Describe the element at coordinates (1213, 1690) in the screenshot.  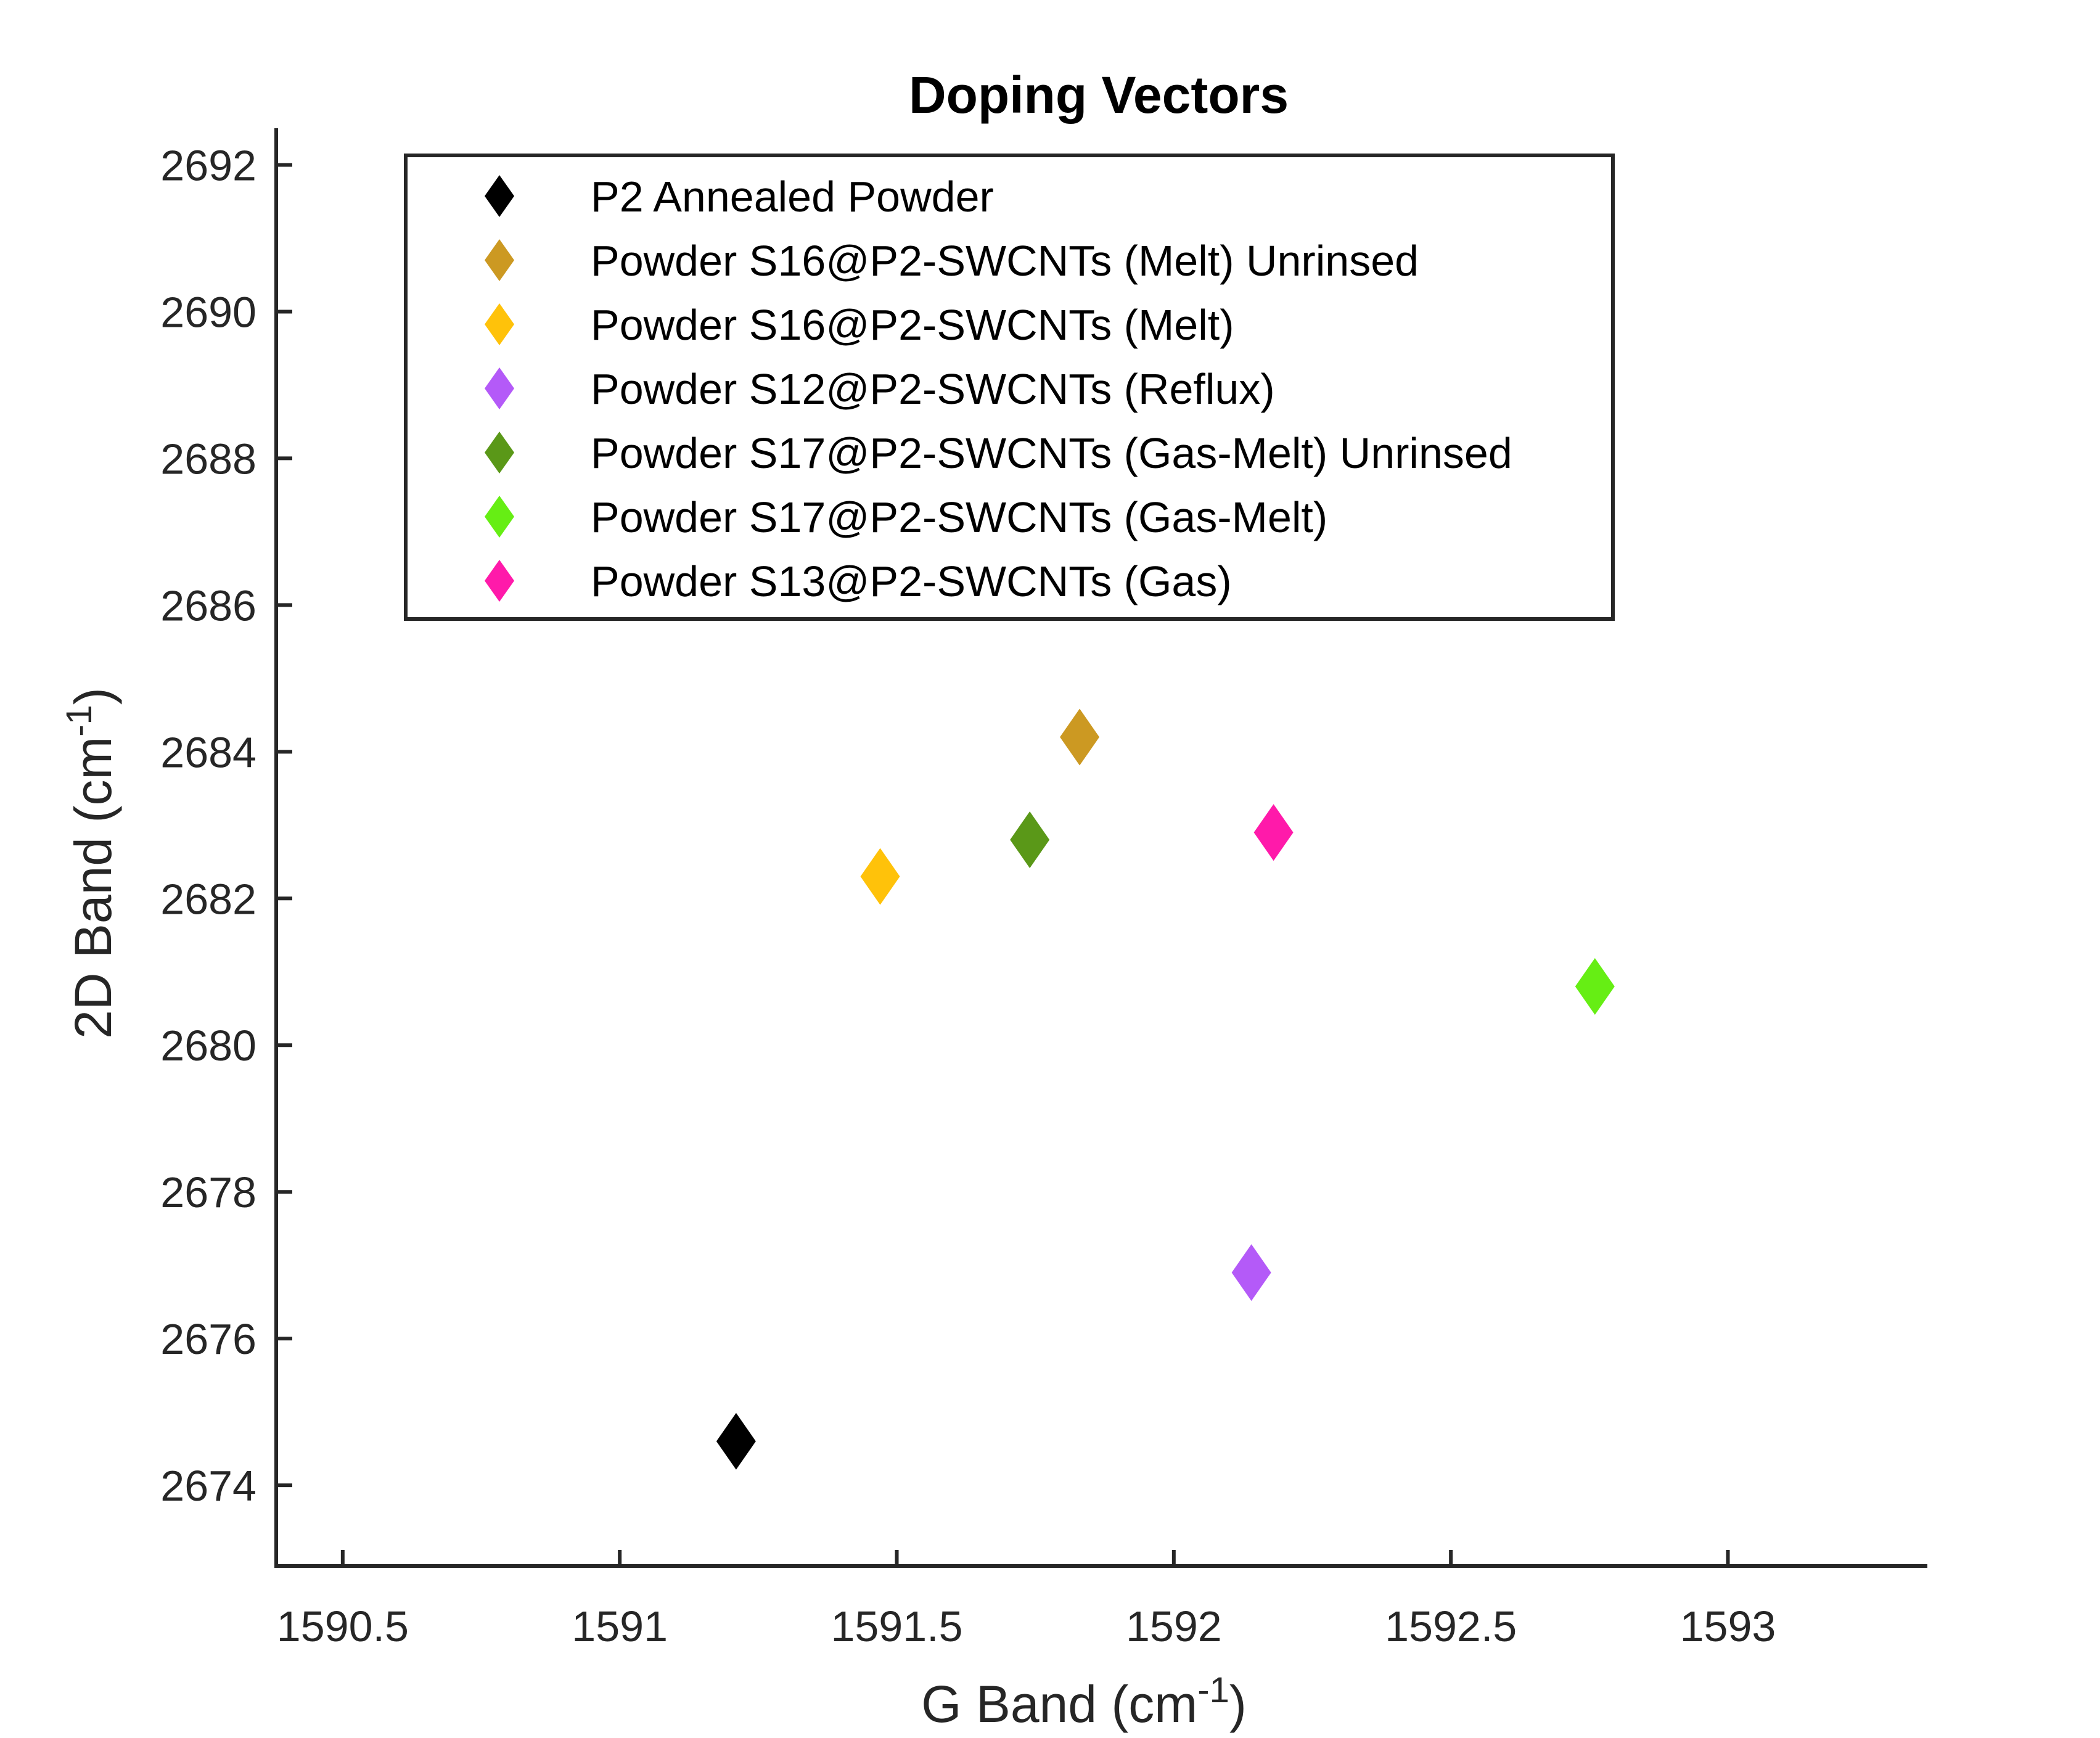
I see `x-axis-title-sup: -1` at that location.